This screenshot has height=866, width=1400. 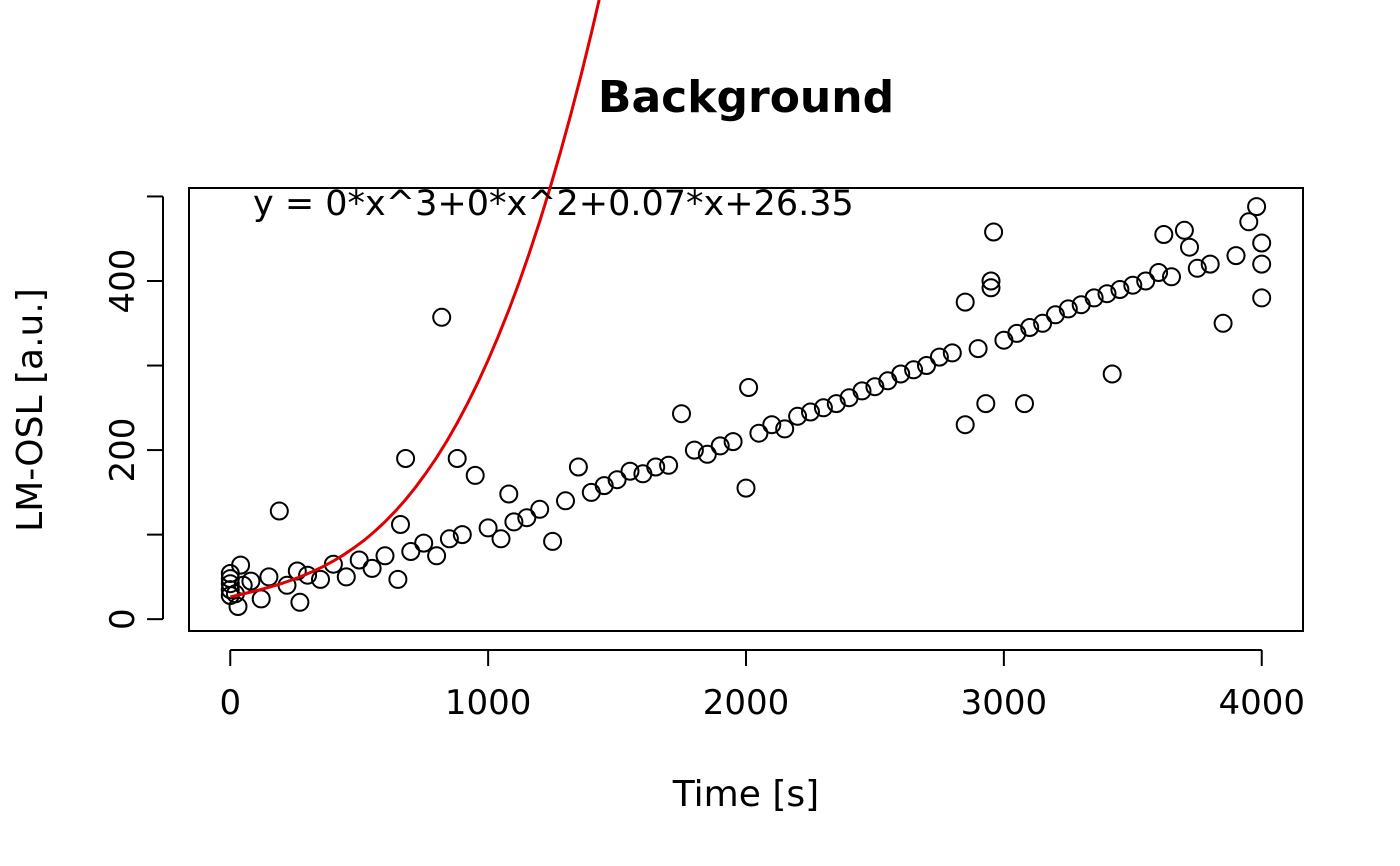 I want to click on y-tick-label-200: 200, so click(x=123, y=450).